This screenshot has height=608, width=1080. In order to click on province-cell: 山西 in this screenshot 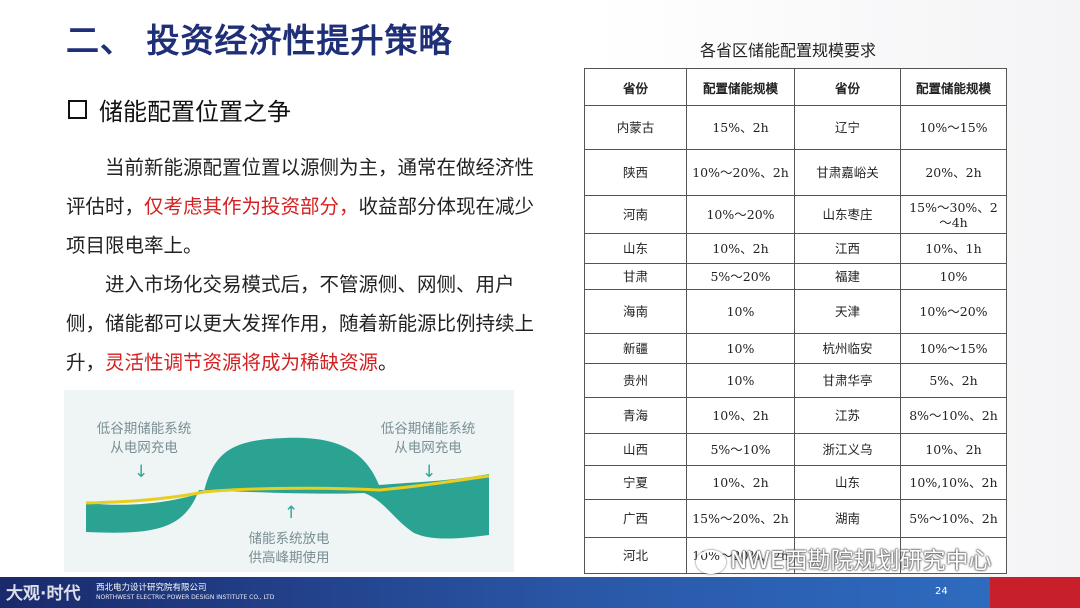, I will do `click(635, 449)`.